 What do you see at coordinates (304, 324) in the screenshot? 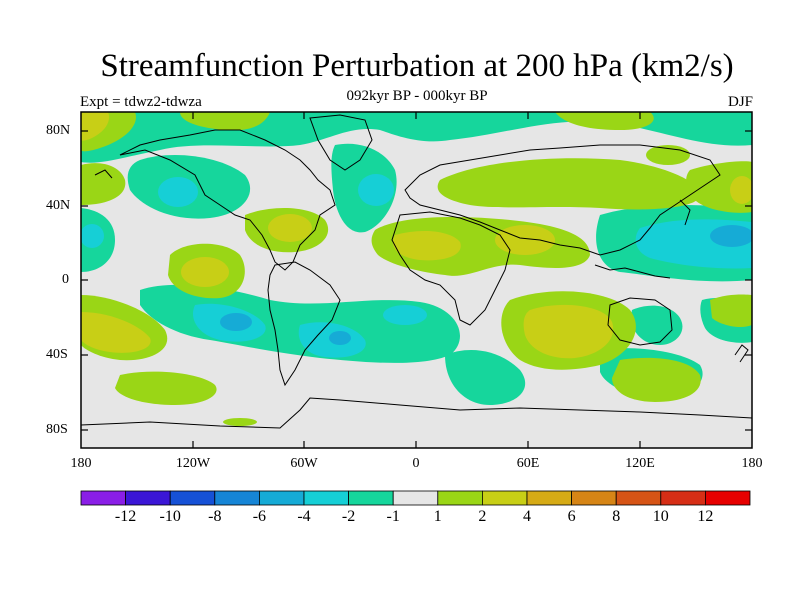
I see `south-america-coast` at bounding box center [304, 324].